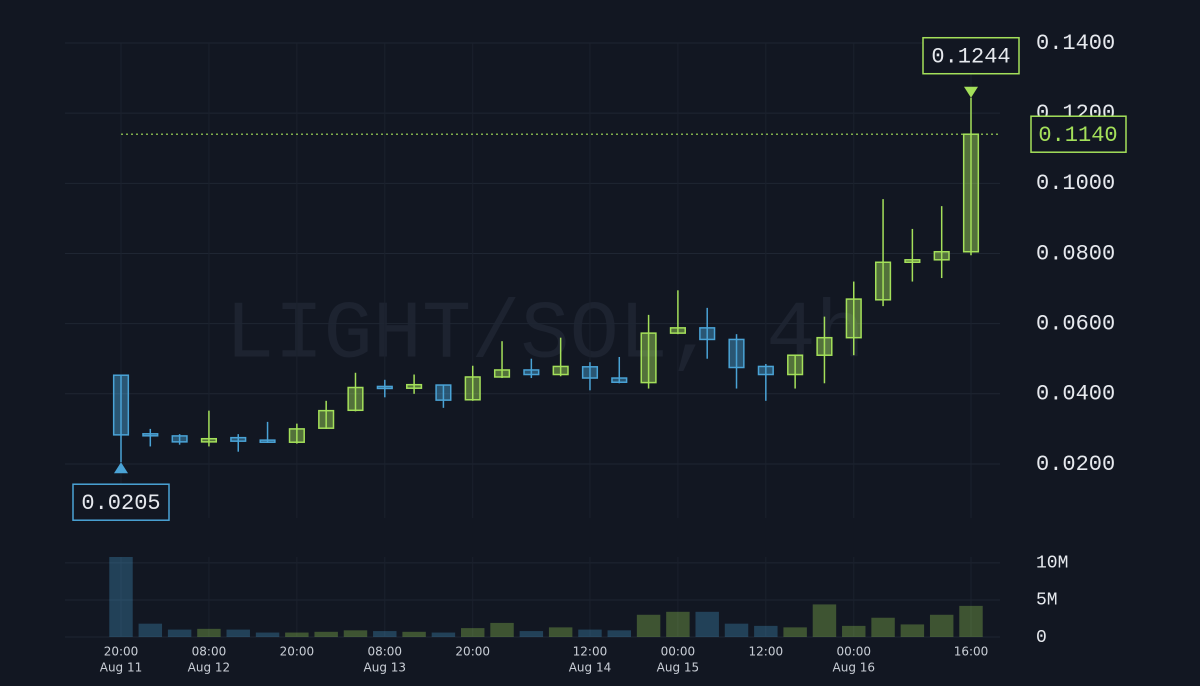 This screenshot has height=686, width=1200. I want to click on last-price-box, so click(1078, 134).